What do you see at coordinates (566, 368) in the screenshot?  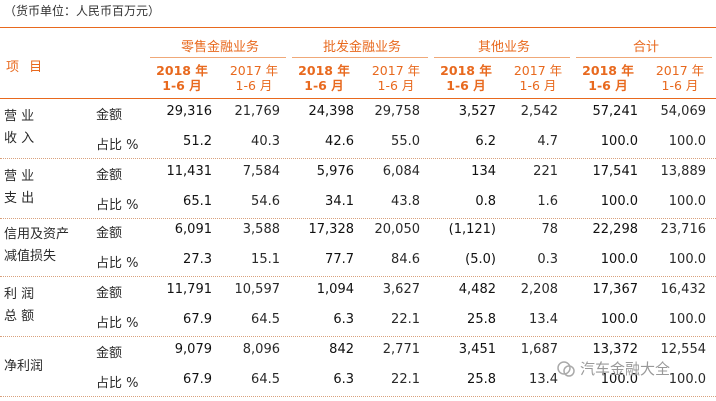 I see `wechat-icon` at bounding box center [566, 368].